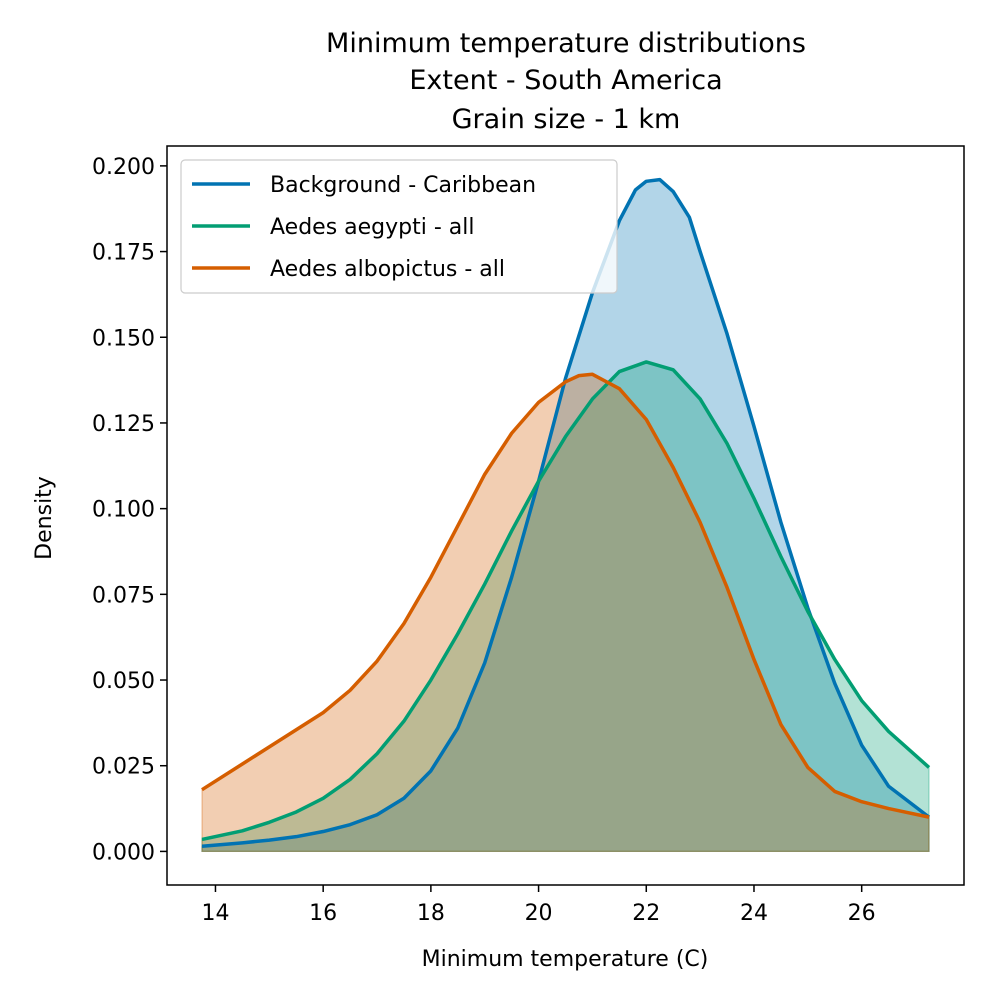  I want to click on x-axis: 14 16 18 20 22 24 26, so click(538, 905).